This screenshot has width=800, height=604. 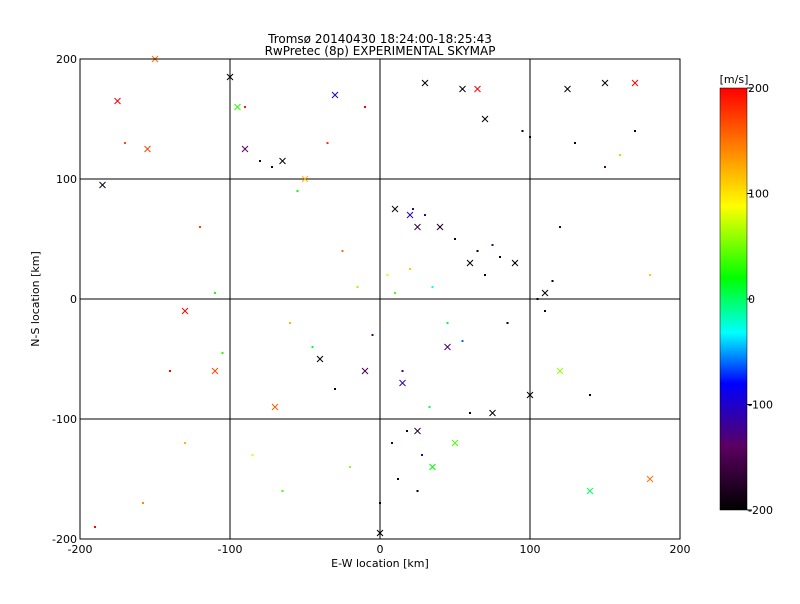 What do you see at coordinates (380, 51) in the screenshot?
I see `chart-subtitle: RwPretec (8p) EXPERIMENTAL SKYMAP` at bounding box center [380, 51].